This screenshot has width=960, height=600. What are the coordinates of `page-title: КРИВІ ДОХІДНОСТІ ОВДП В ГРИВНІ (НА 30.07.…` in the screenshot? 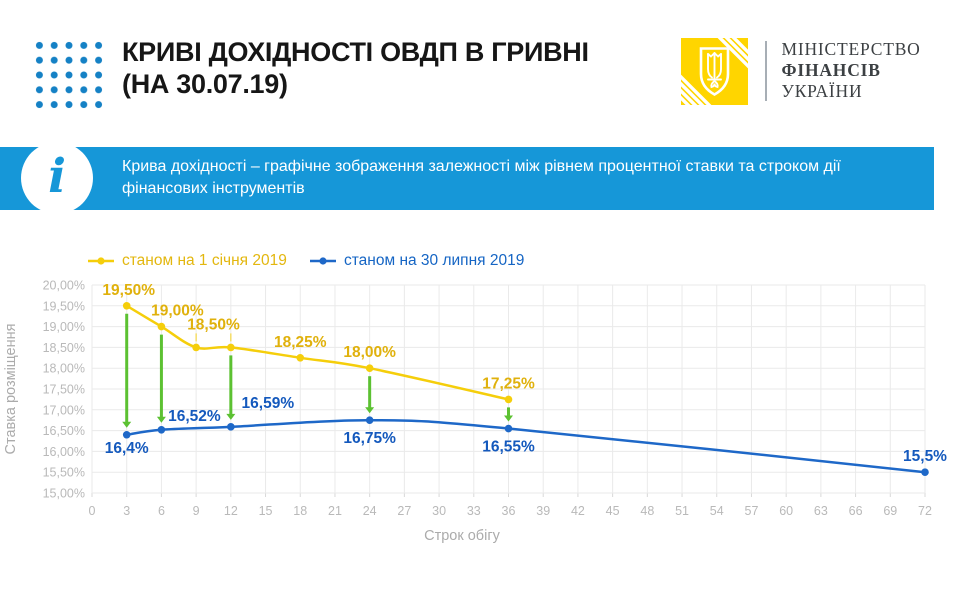 It's located at (355, 68).